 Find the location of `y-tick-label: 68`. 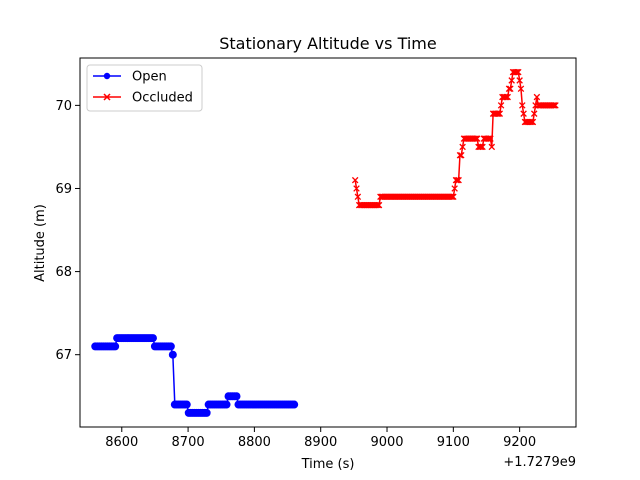

y-tick-label: 68 is located at coordinates (63, 272).